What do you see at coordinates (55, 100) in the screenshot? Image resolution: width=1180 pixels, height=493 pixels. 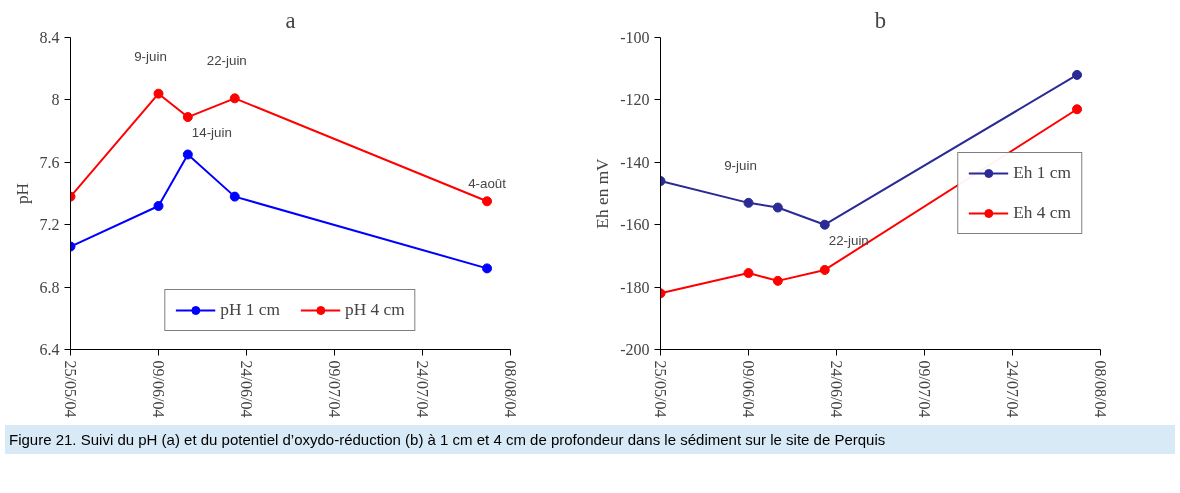 I see `y-tick-label: 8` at bounding box center [55, 100].